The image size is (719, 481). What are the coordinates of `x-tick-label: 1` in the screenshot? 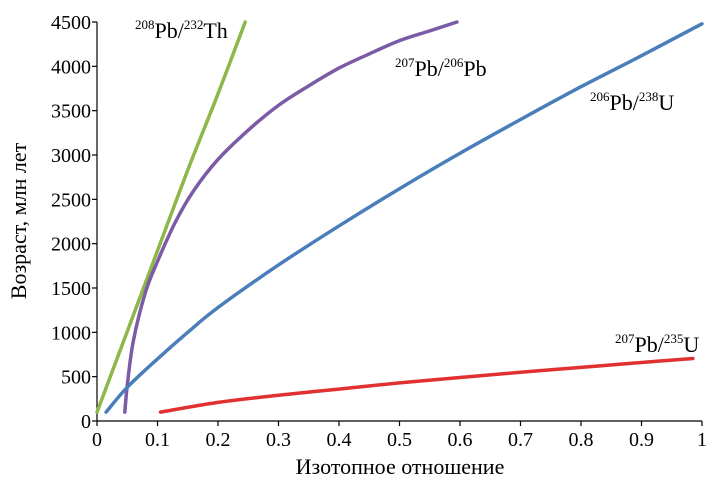 It's located at (702, 440).